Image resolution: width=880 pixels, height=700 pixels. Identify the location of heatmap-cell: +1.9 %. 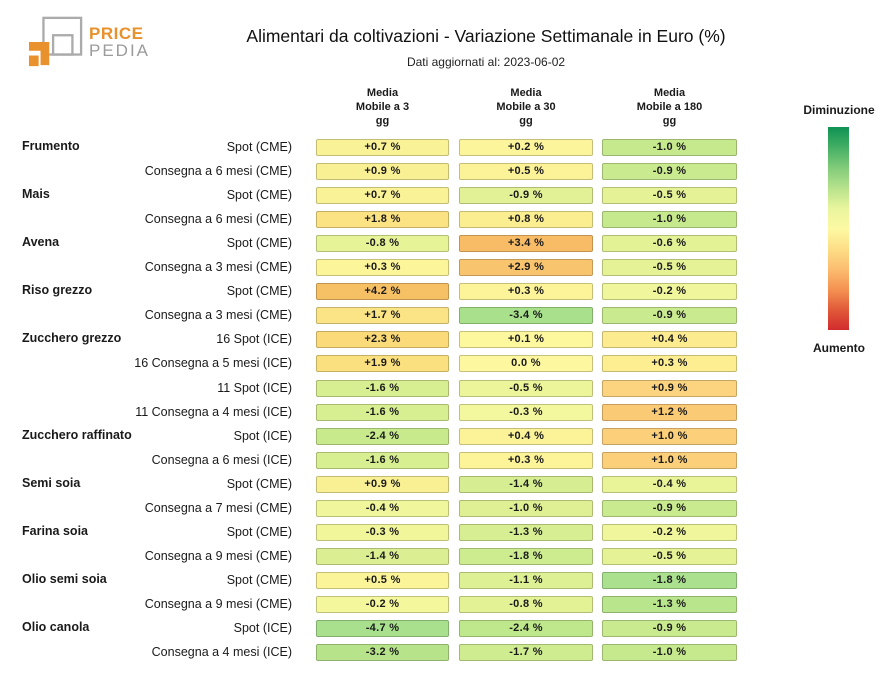
(382, 363).